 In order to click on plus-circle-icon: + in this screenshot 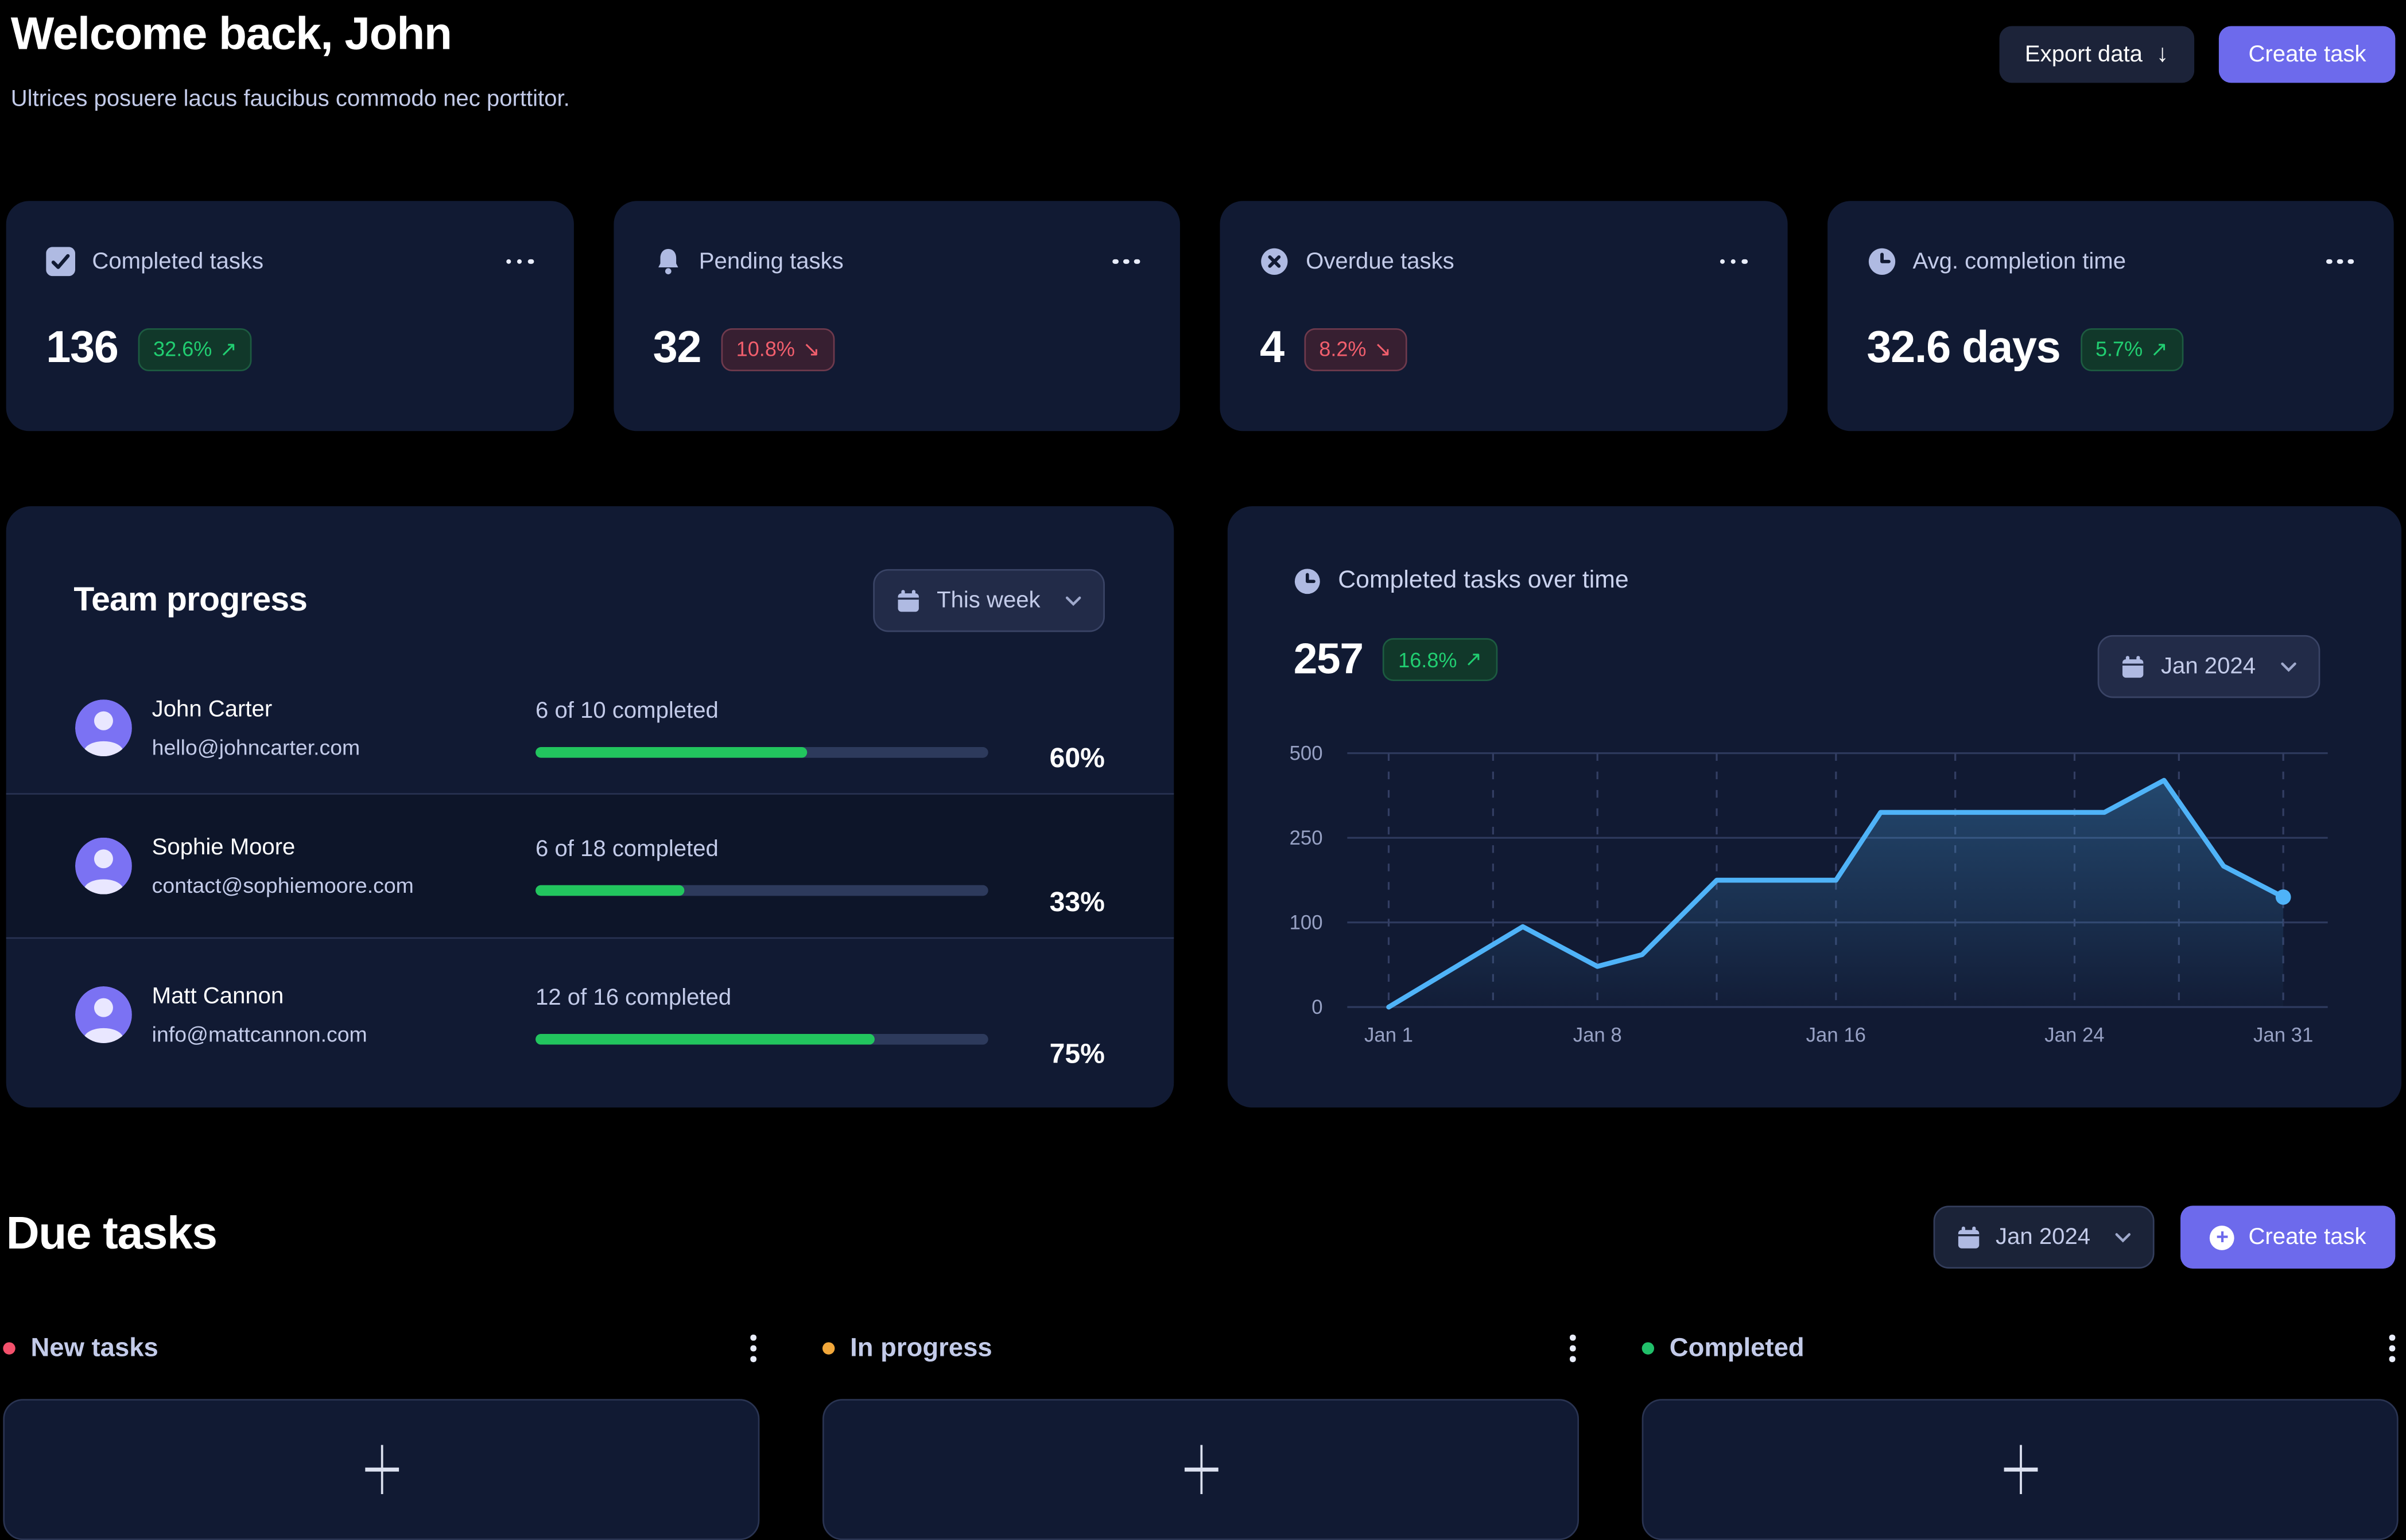, I will do `click(2222, 1237)`.